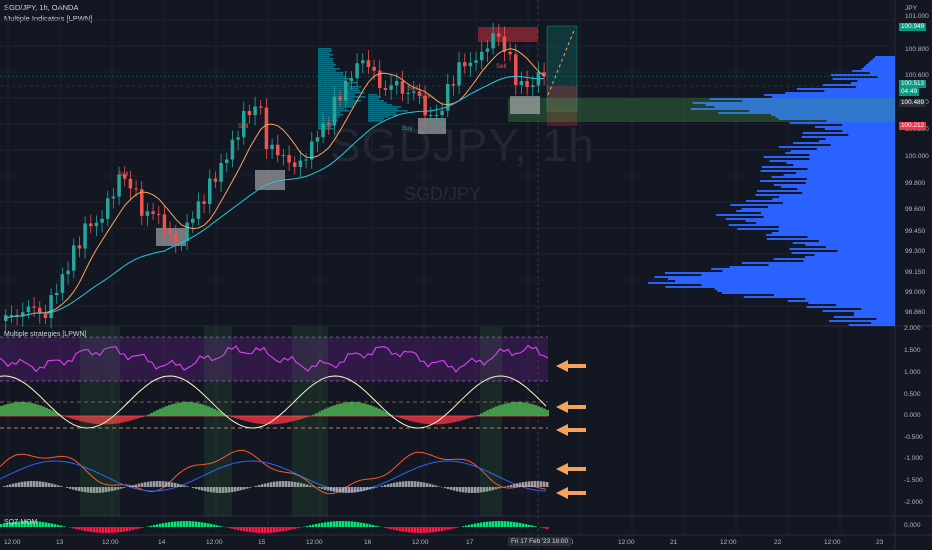 The height and width of the screenshot is (550, 932). Describe the element at coordinates (571, 430) in the screenshot. I see `orange-arrow` at that location.